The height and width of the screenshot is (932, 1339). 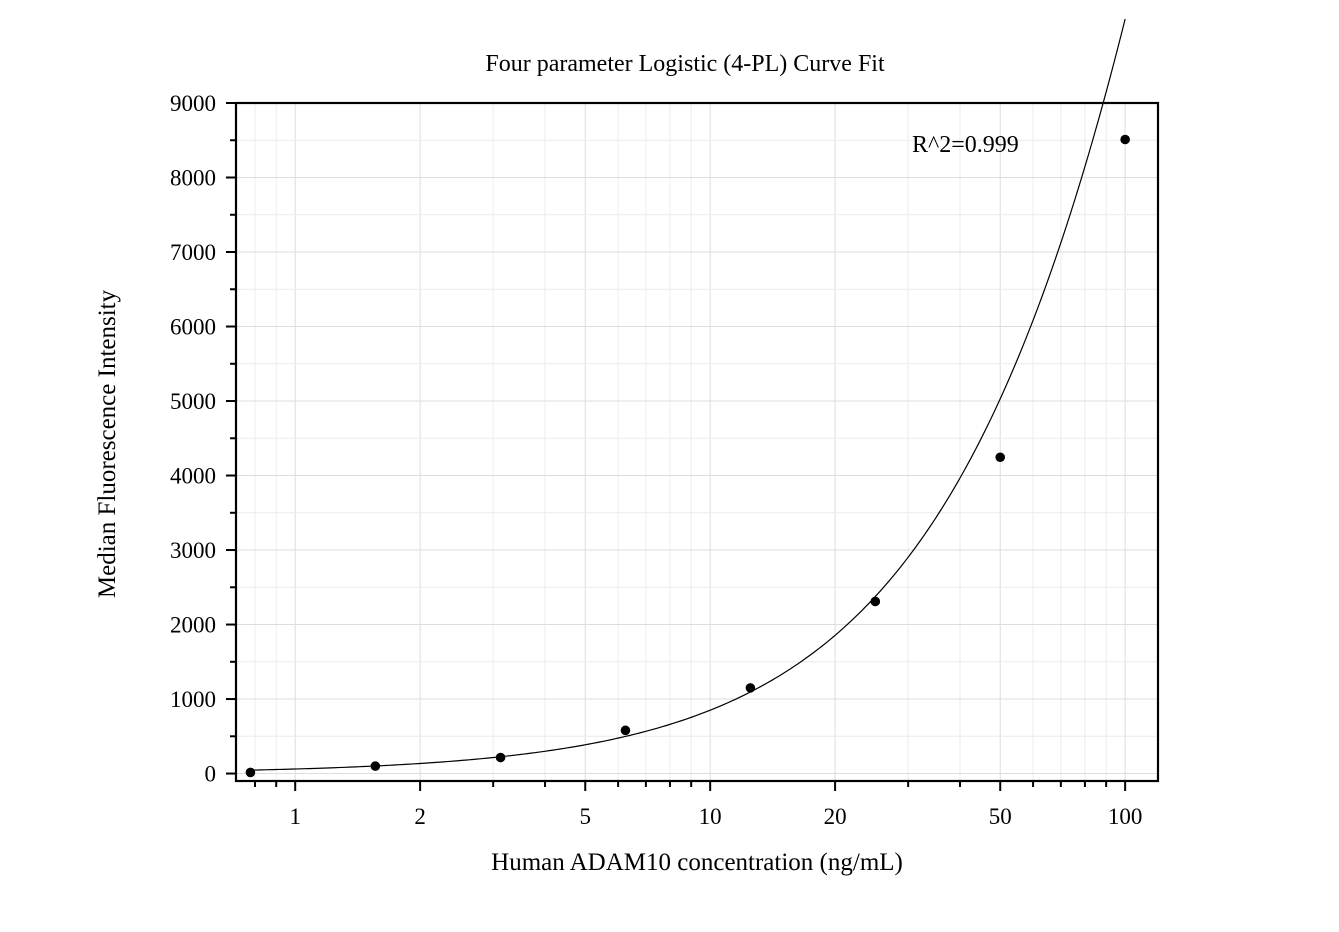 What do you see at coordinates (193, 401) in the screenshot?
I see `y-tick-label: 5000` at bounding box center [193, 401].